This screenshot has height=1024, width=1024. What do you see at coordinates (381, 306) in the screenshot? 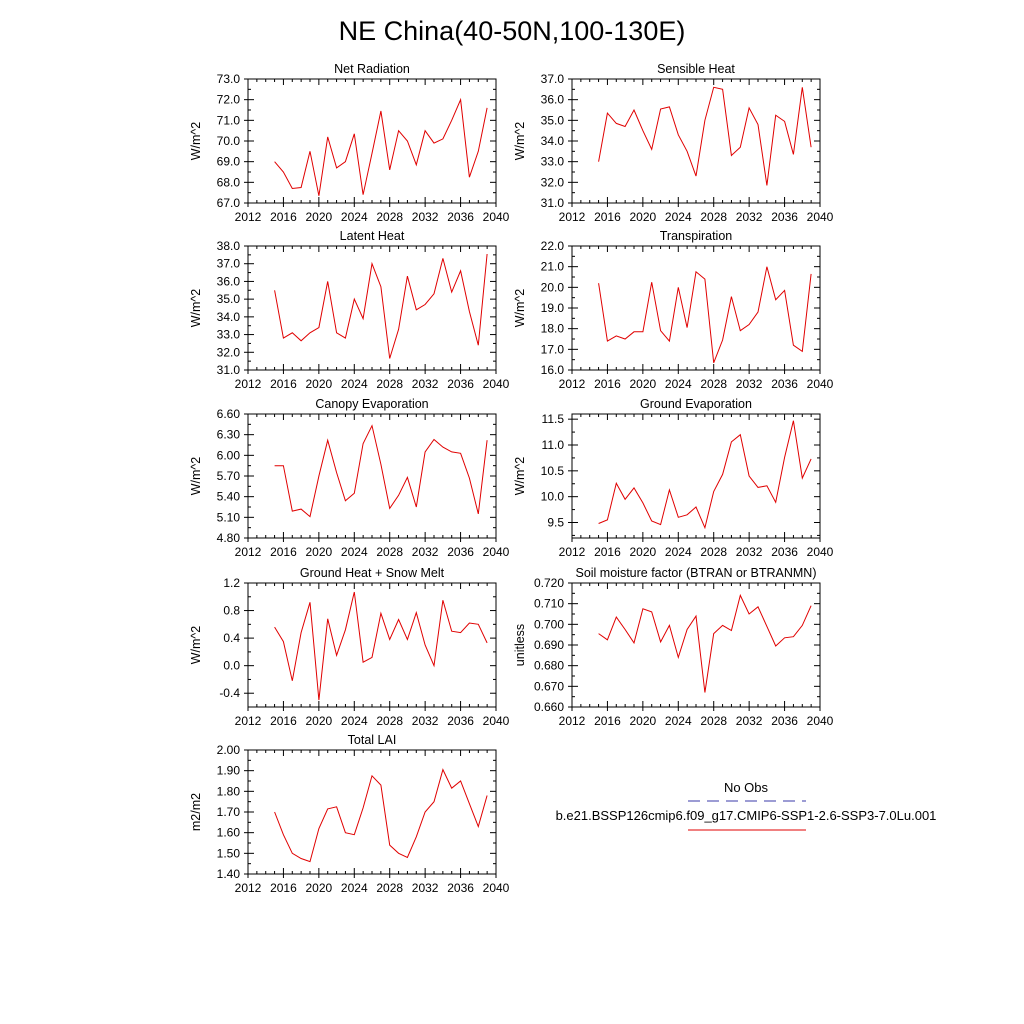
I see `series-line-latent-heat` at bounding box center [381, 306].